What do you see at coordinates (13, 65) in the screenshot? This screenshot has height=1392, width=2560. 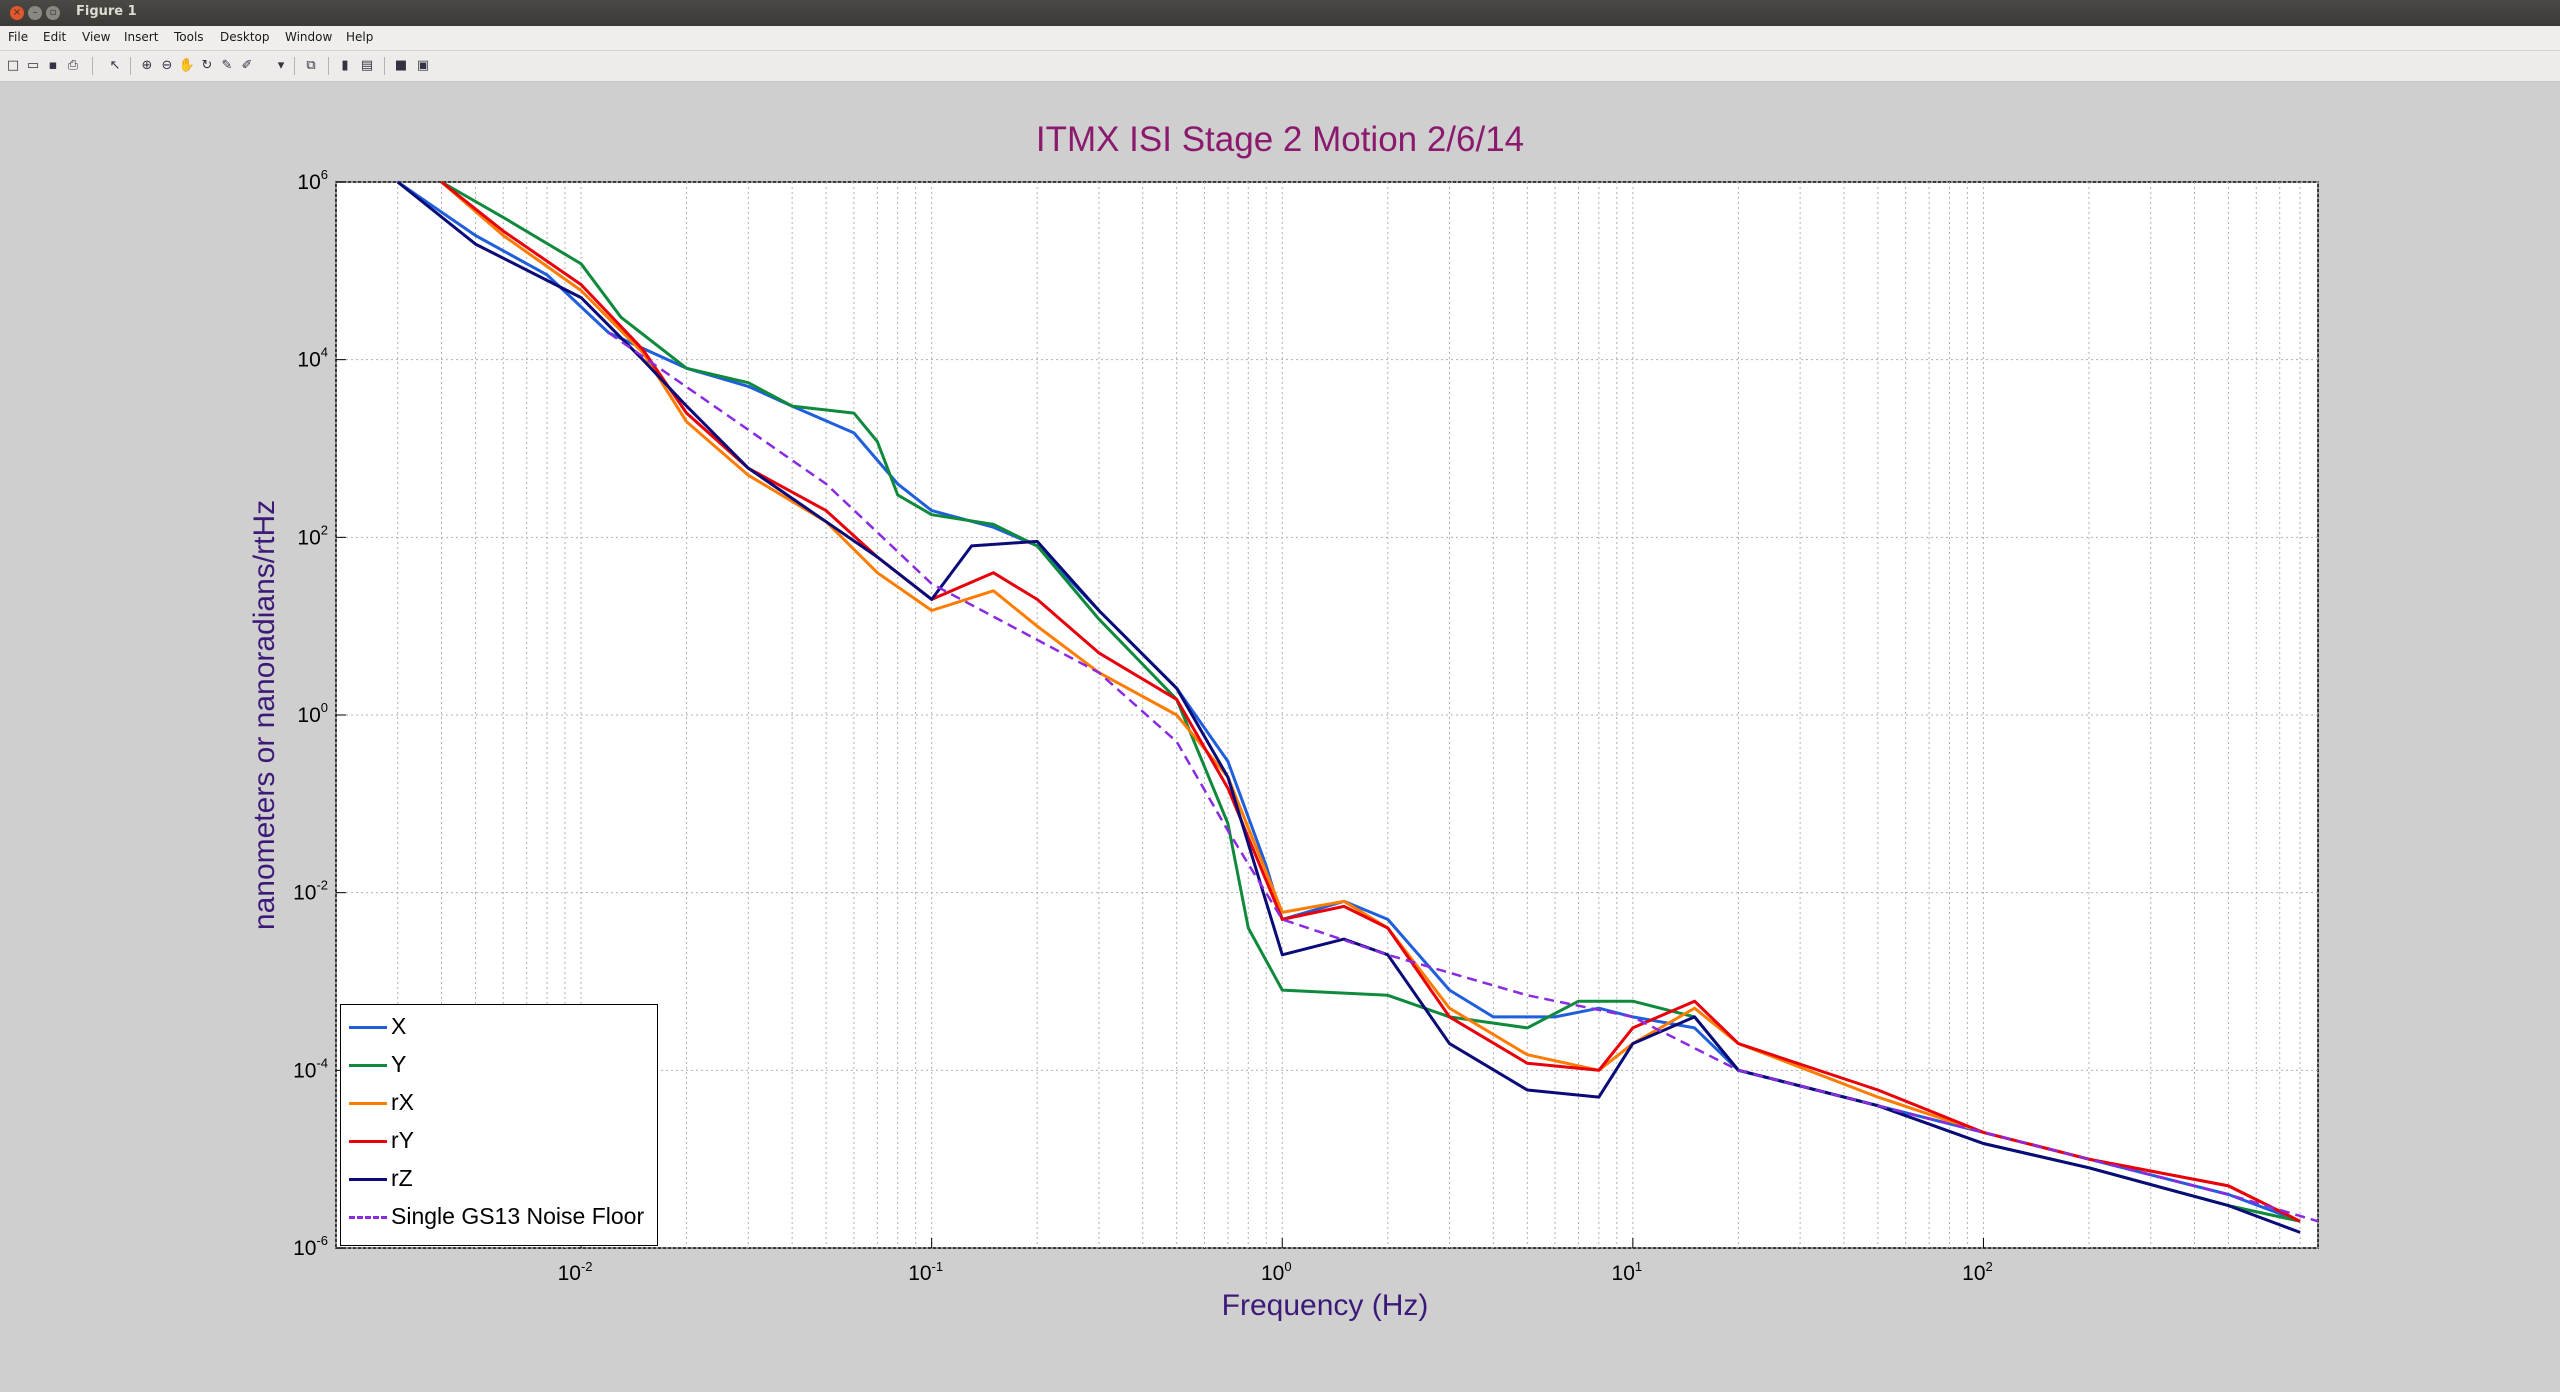 I see `new-figure-icon: □` at bounding box center [13, 65].